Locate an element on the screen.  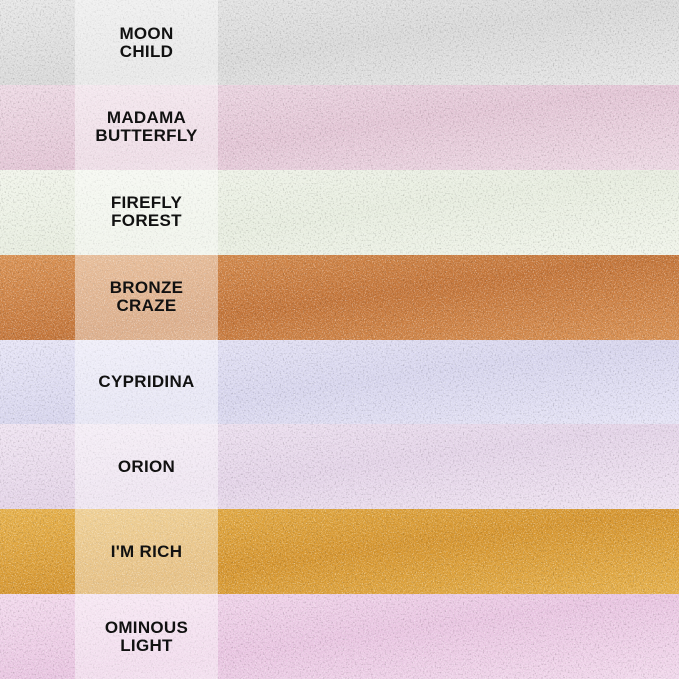
swatch-row: OMINOUS LIGHT is located at coordinates (339, 636).